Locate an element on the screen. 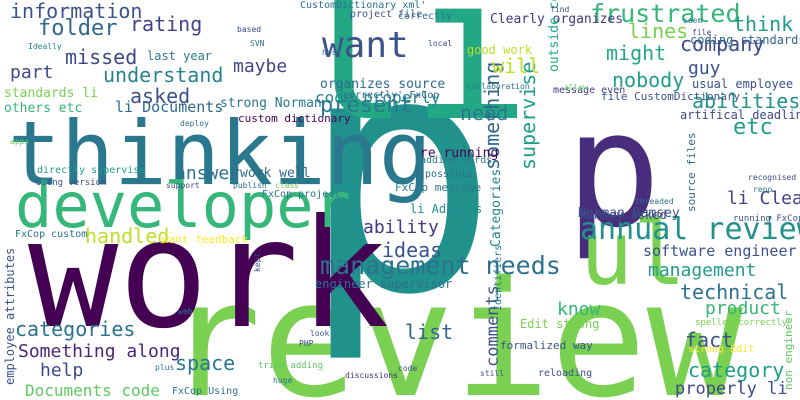 The height and width of the screenshot is (400, 800). word-fxcop-custom: FxCop custom is located at coordinates (51, 234).